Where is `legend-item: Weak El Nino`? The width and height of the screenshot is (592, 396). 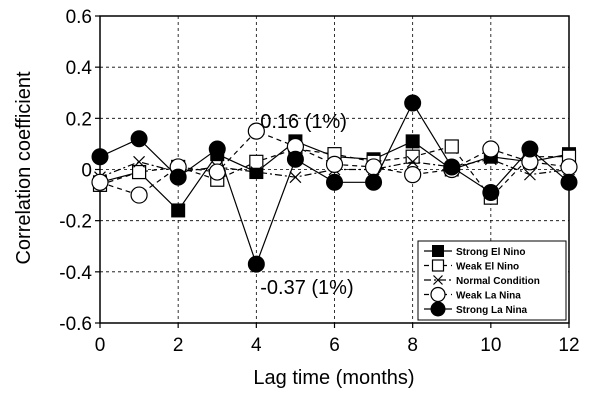
legend-item: Weak El Nino is located at coordinates (471, 266).